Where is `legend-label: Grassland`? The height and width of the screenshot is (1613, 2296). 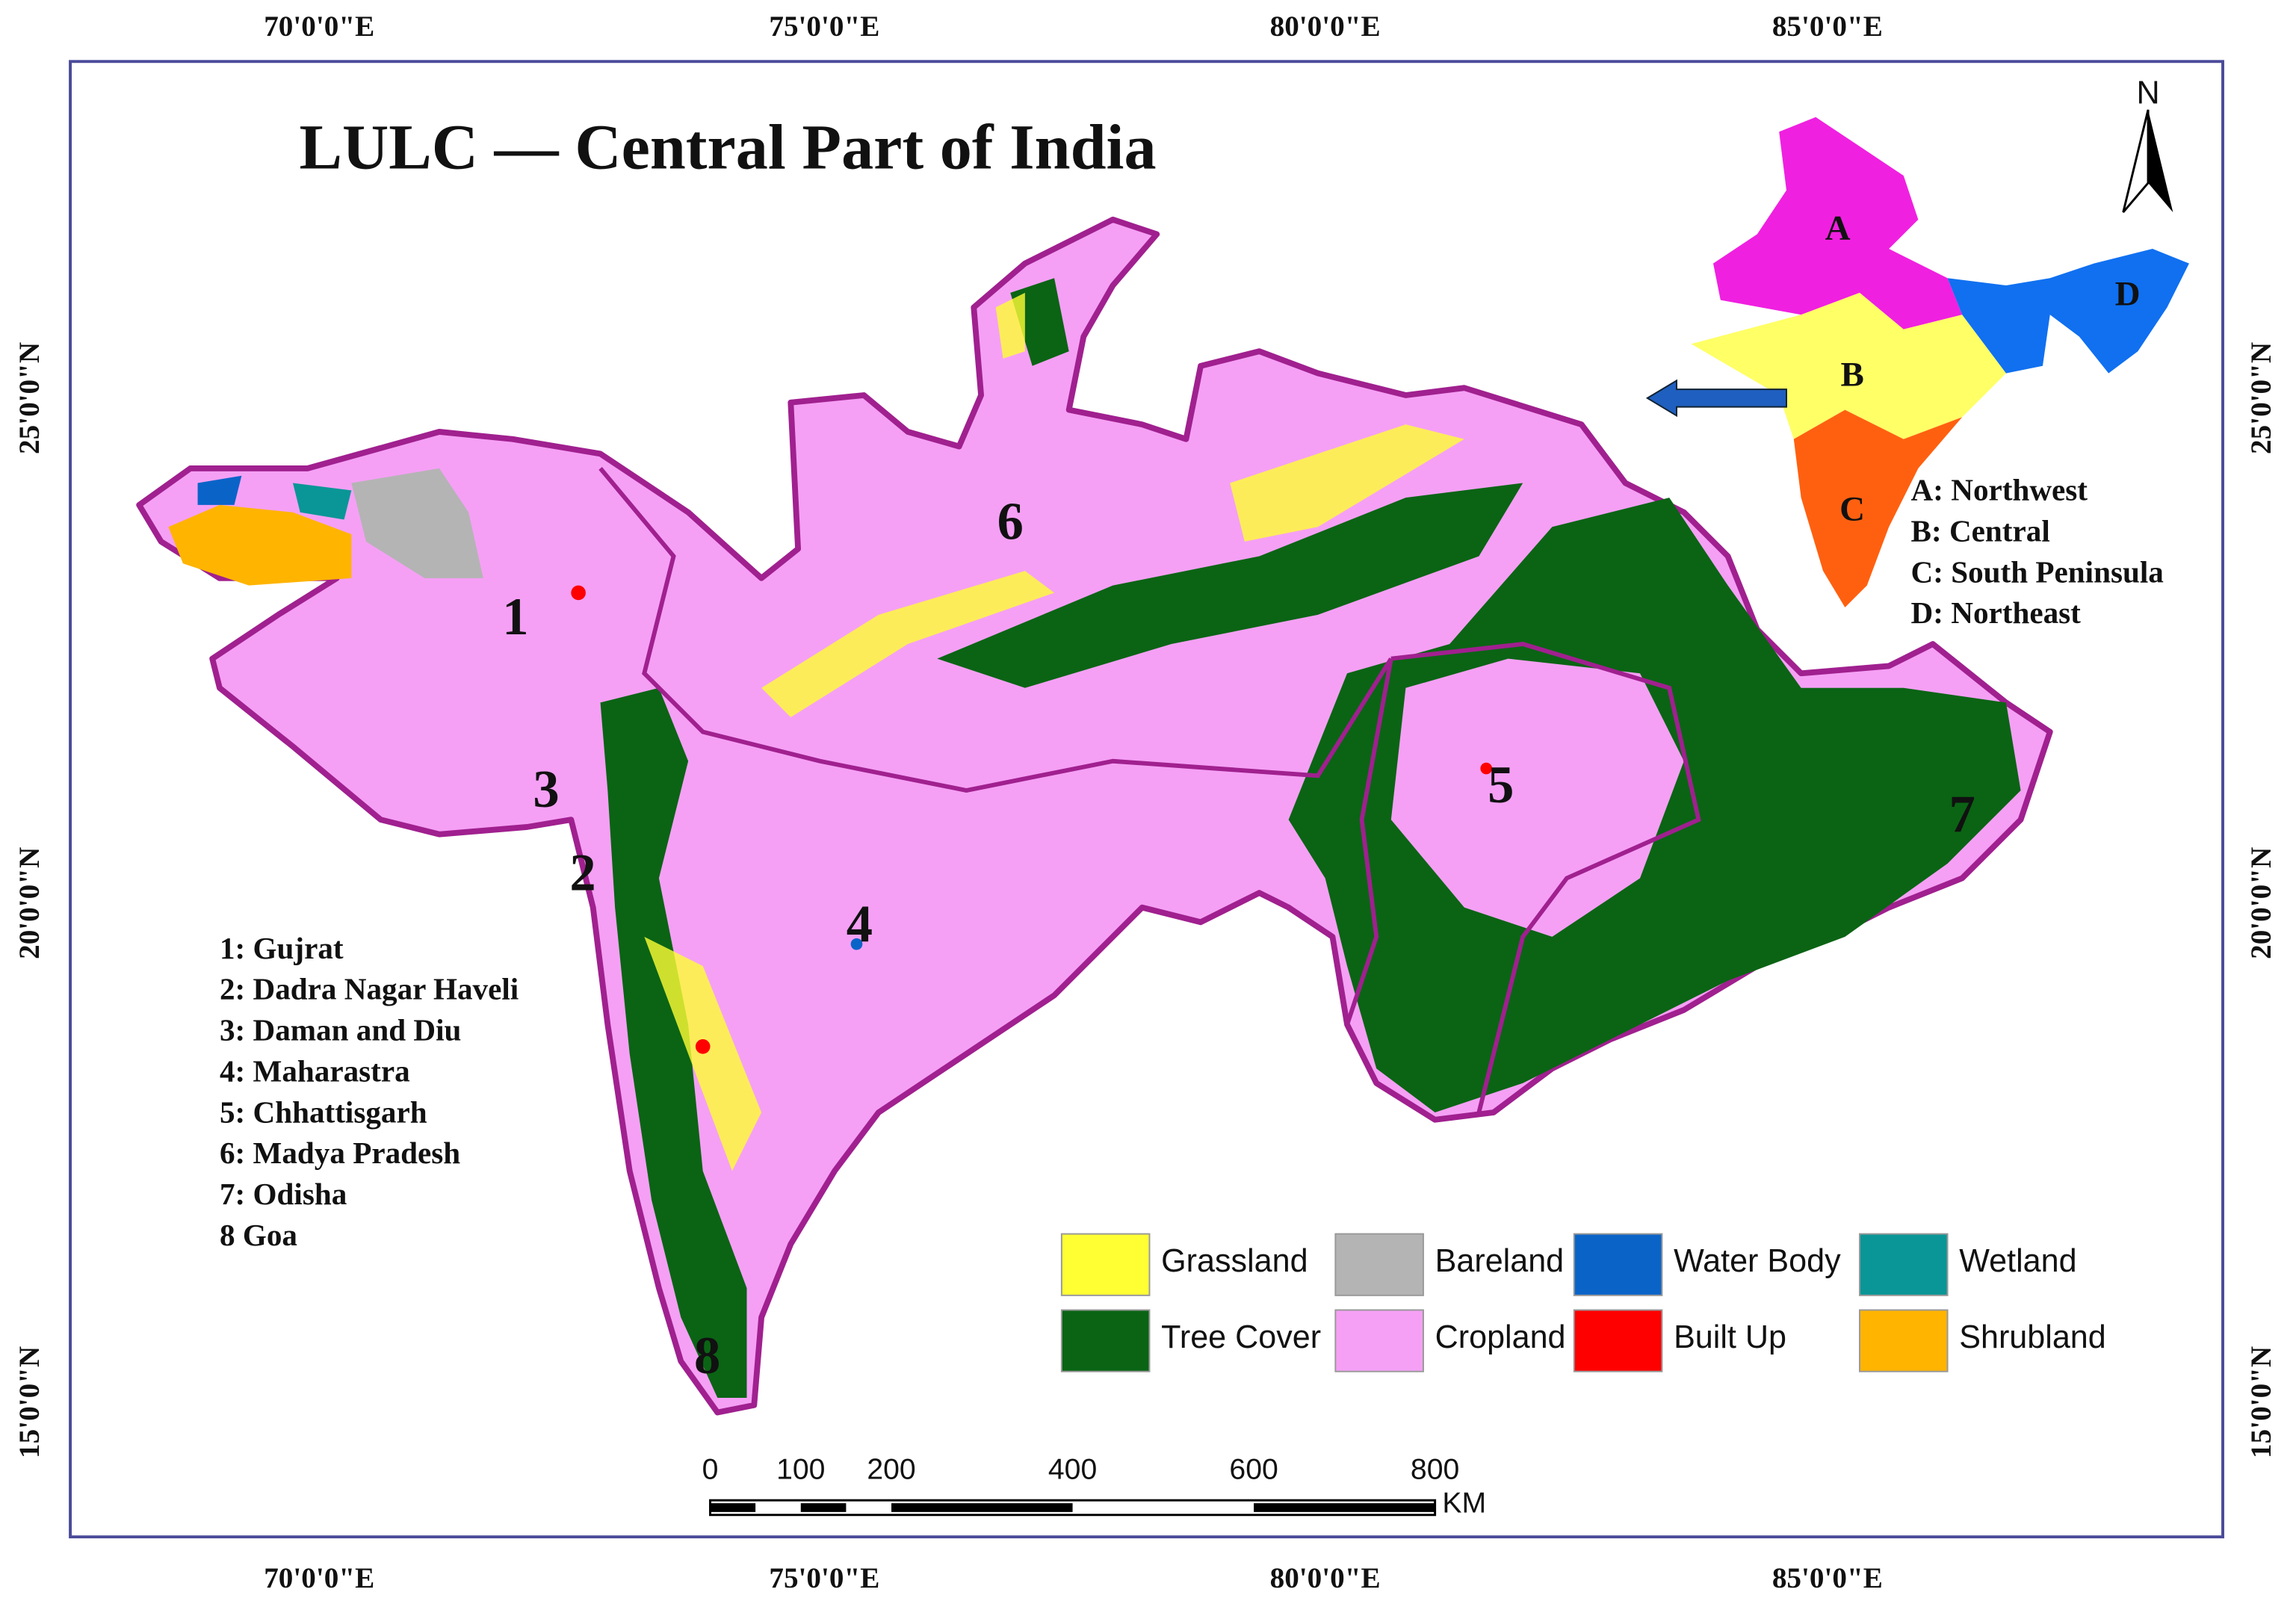
legend-label: Grassland is located at coordinates (1234, 1261).